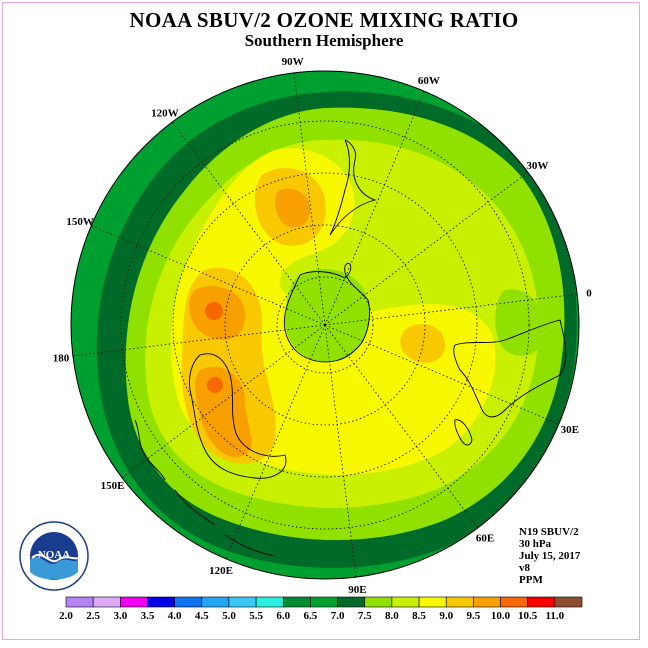 The image size is (648, 648). Describe the element at coordinates (338, 616) in the screenshot. I see `colorbar-tick-label: 7.0` at that location.